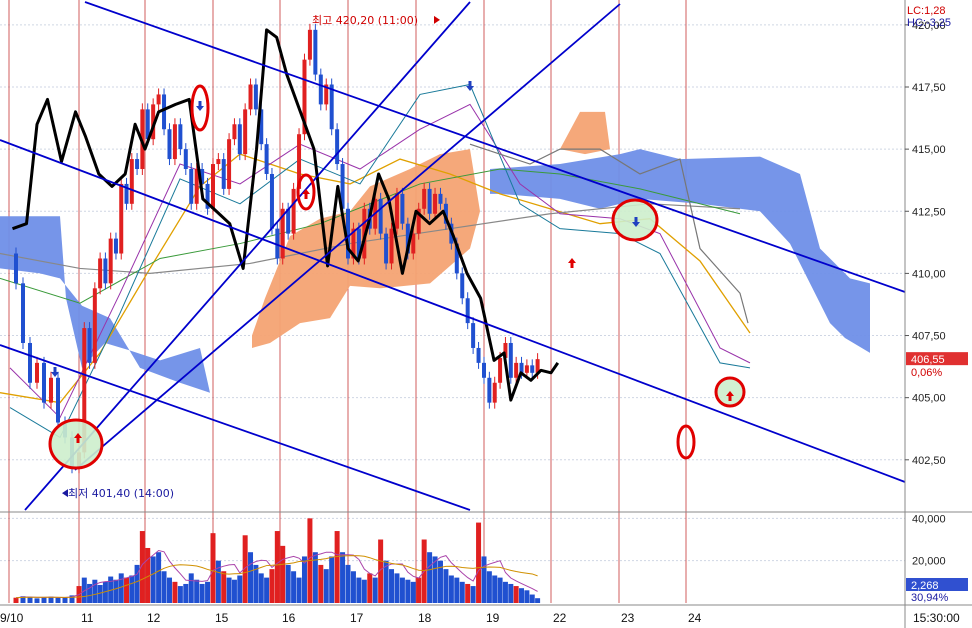  I want to click on date-label: 15, so click(222, 618).